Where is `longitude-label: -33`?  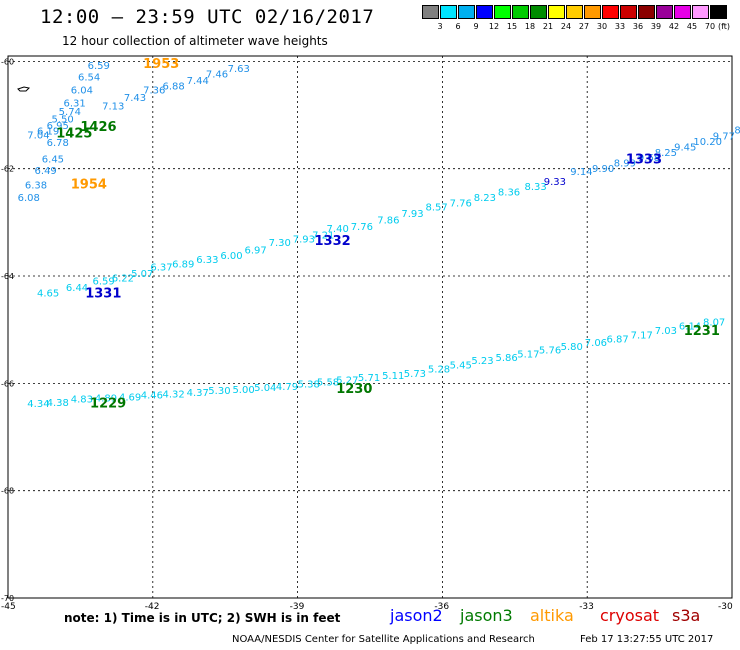 longitude-label: -33 is located at coordinates (586, 607).